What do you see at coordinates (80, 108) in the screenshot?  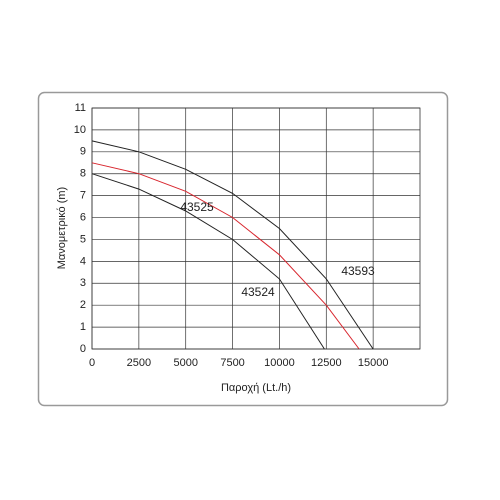 I see `y-tick-label: 11` at bounding box center [80, 108].